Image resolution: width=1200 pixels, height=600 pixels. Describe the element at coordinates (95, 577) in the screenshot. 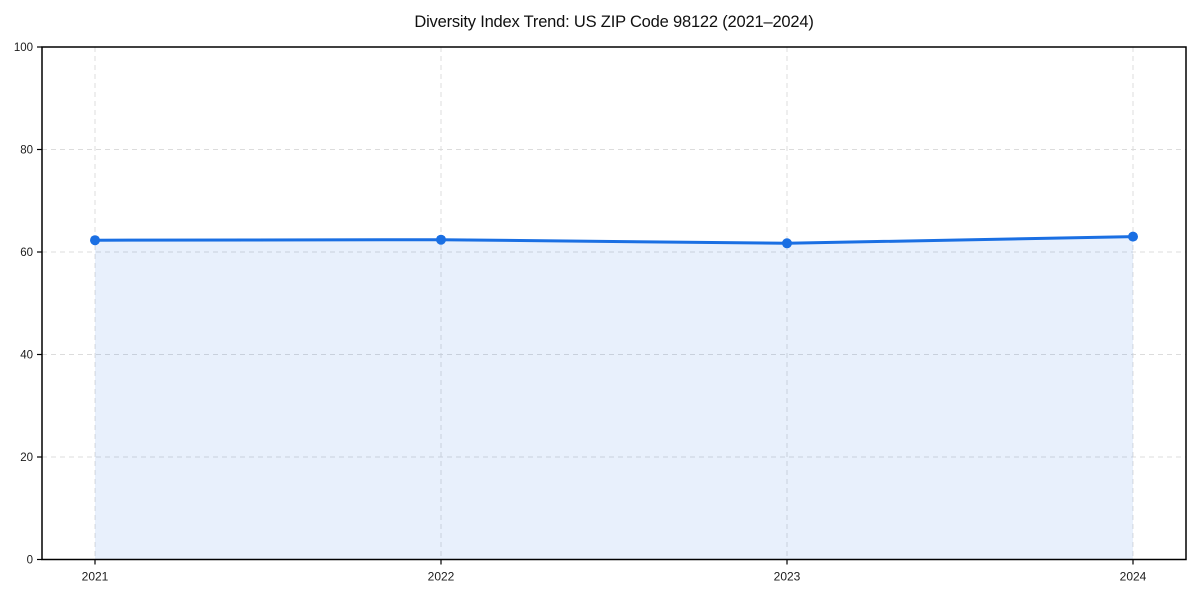

I see `x-tick-label: 2021` at that location.